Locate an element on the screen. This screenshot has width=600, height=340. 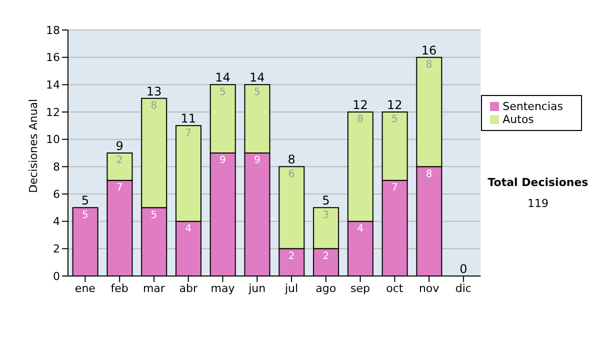
y-tick-label: 6 is located at coordinates (56, 194).